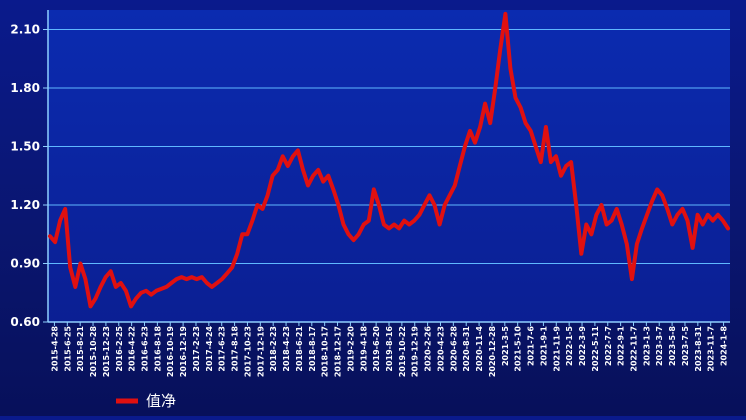 Image resolution: width=746 pixels, height=420 pixels. Describe the element at coordinates (25, 205) in the screenshot. I see `y-tick-label: 1.20` at that location.